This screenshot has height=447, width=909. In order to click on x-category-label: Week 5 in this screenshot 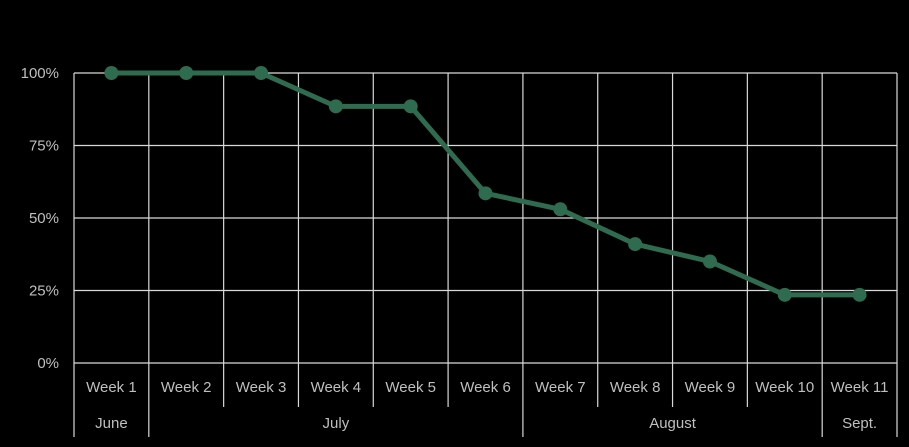, I will do `click(410, 387)`.